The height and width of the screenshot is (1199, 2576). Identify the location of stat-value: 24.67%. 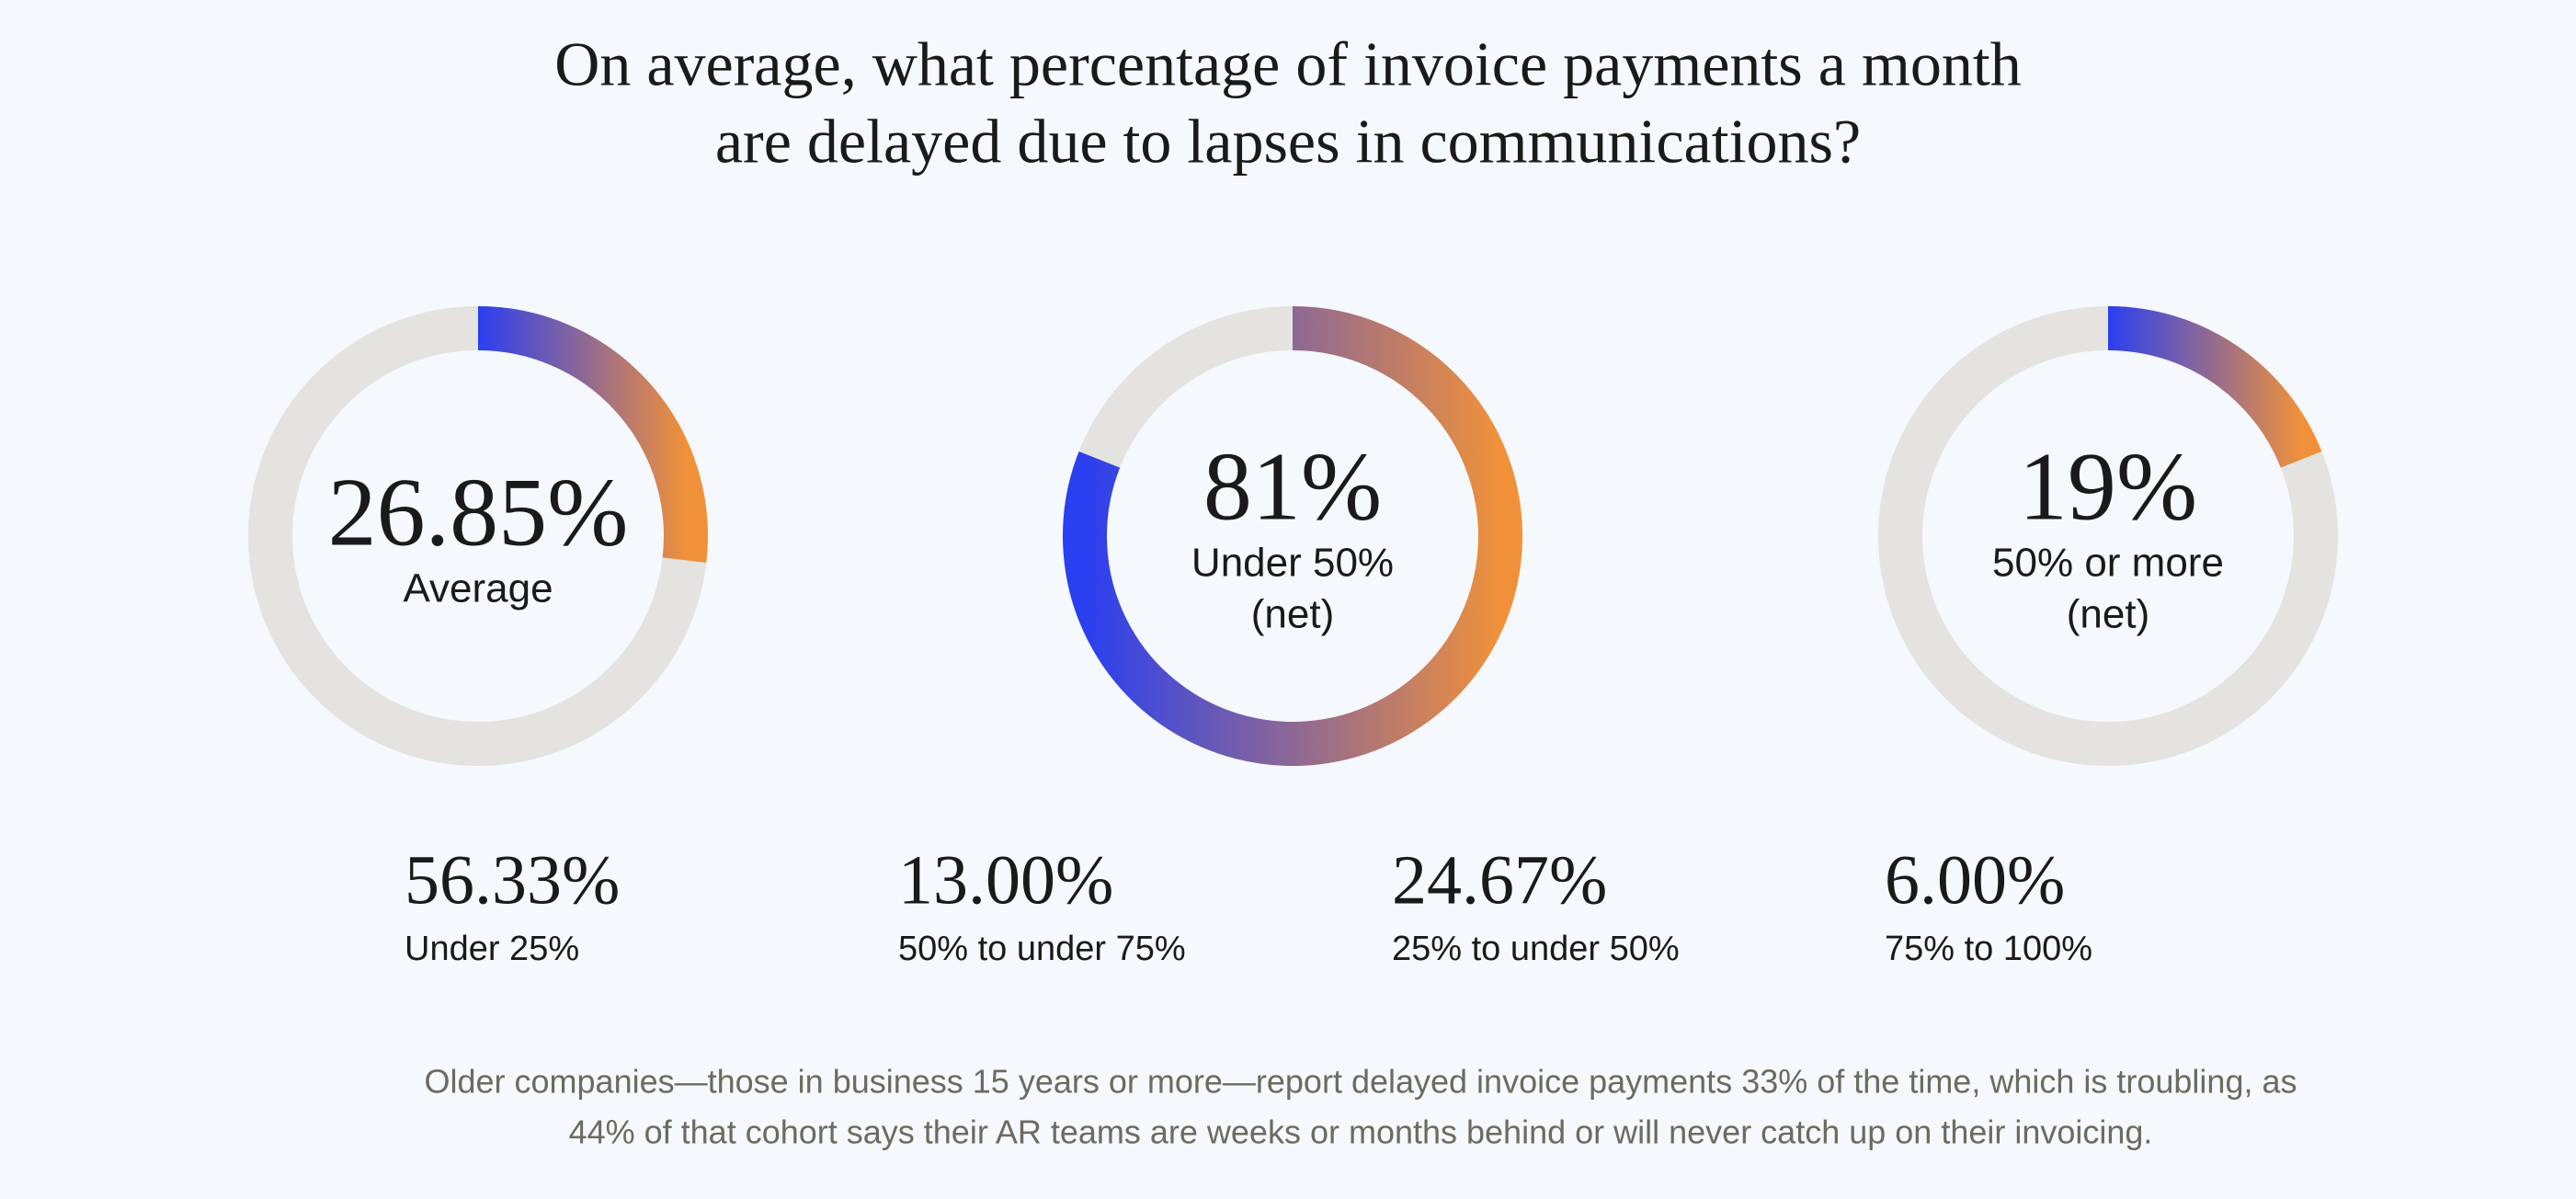
(1499, 880).